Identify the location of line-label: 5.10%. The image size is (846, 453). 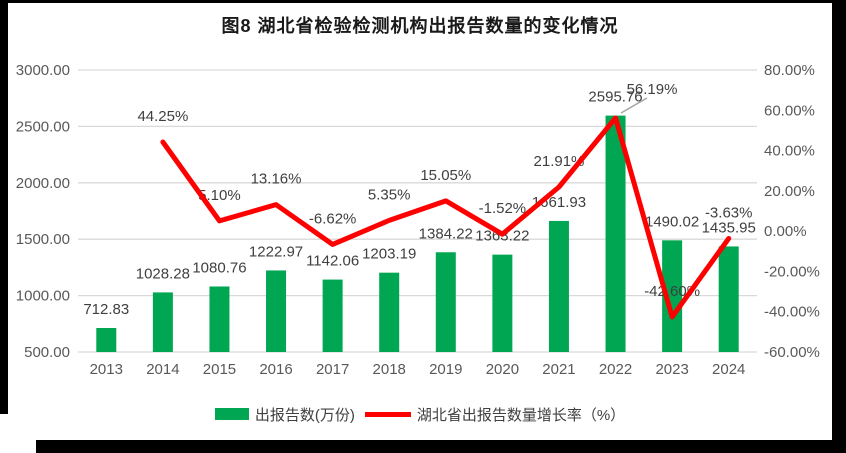
(219, 195).